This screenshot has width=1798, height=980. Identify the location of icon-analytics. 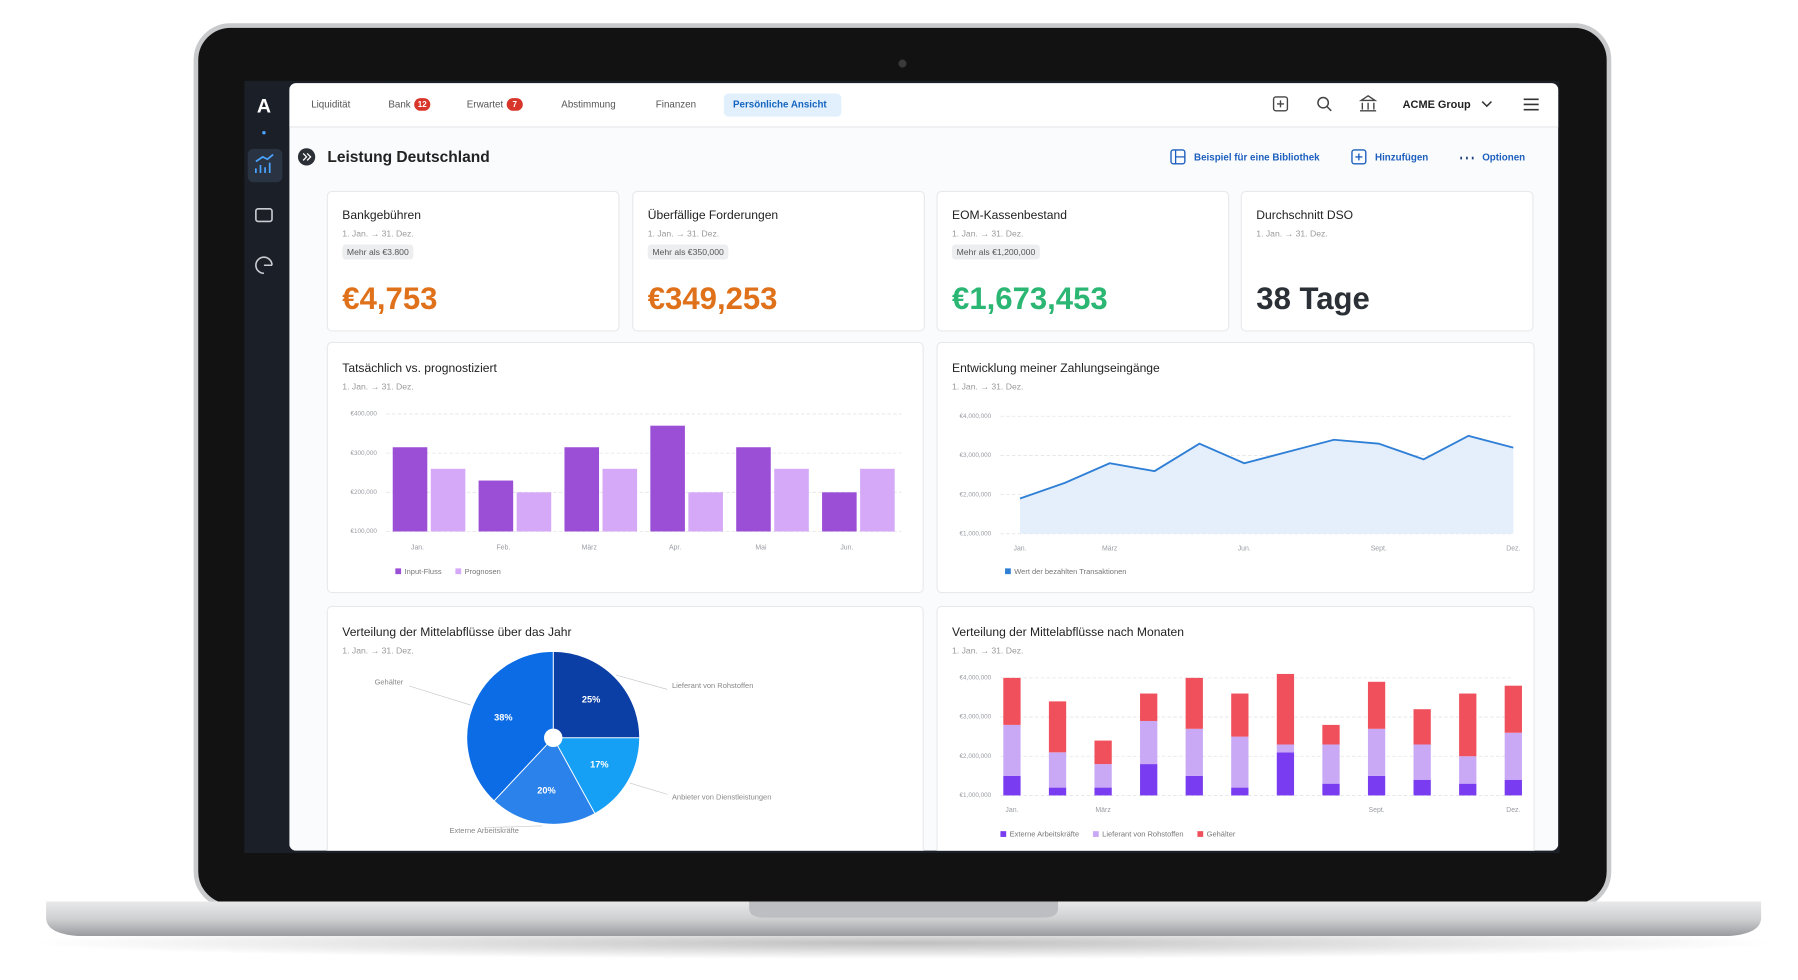
(264, 163).